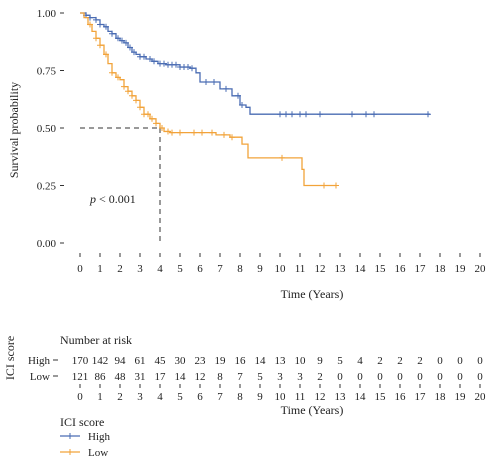 The width and height of the screenshot is (500, 460). I want to click on risk-x-tick-label: 4, so click(160, 397).